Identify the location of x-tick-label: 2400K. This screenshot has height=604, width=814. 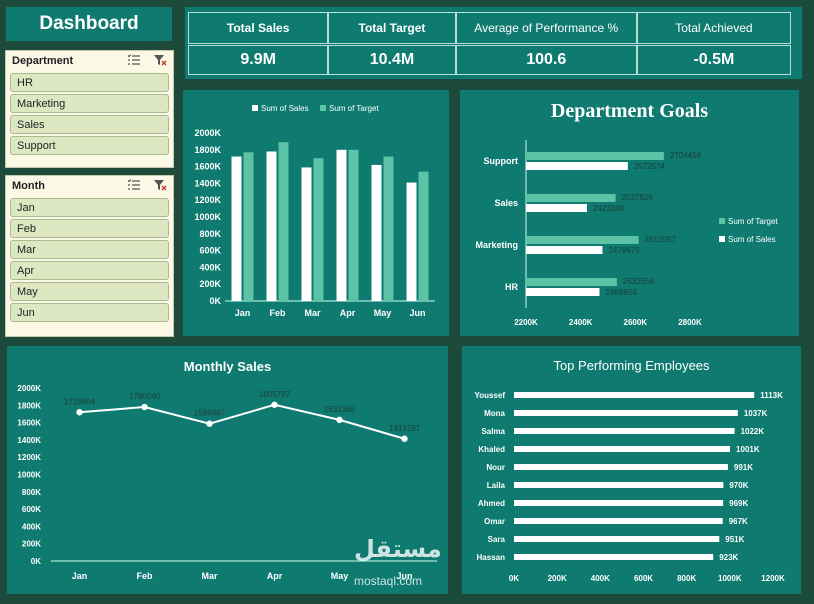
(581, 322).